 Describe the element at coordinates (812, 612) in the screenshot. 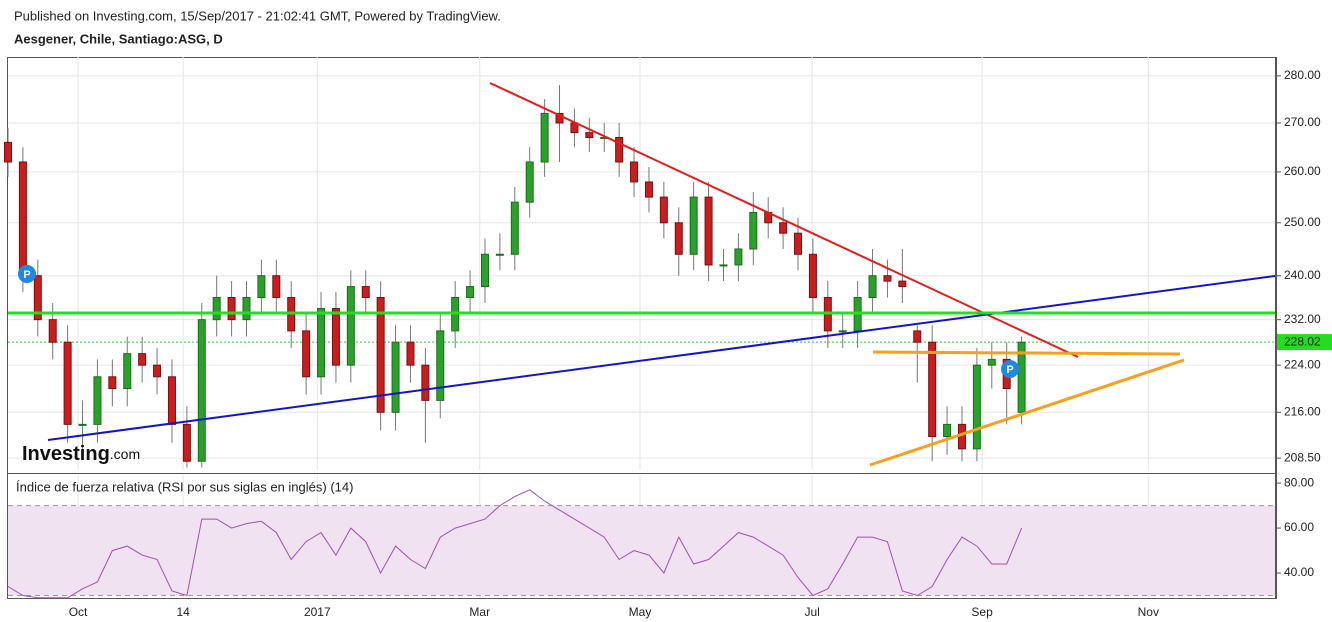

I see `x-tick-label: Jul` at that location.